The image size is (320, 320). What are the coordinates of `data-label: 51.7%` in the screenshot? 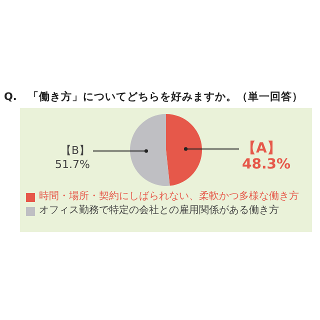 It's located at (72, 164).